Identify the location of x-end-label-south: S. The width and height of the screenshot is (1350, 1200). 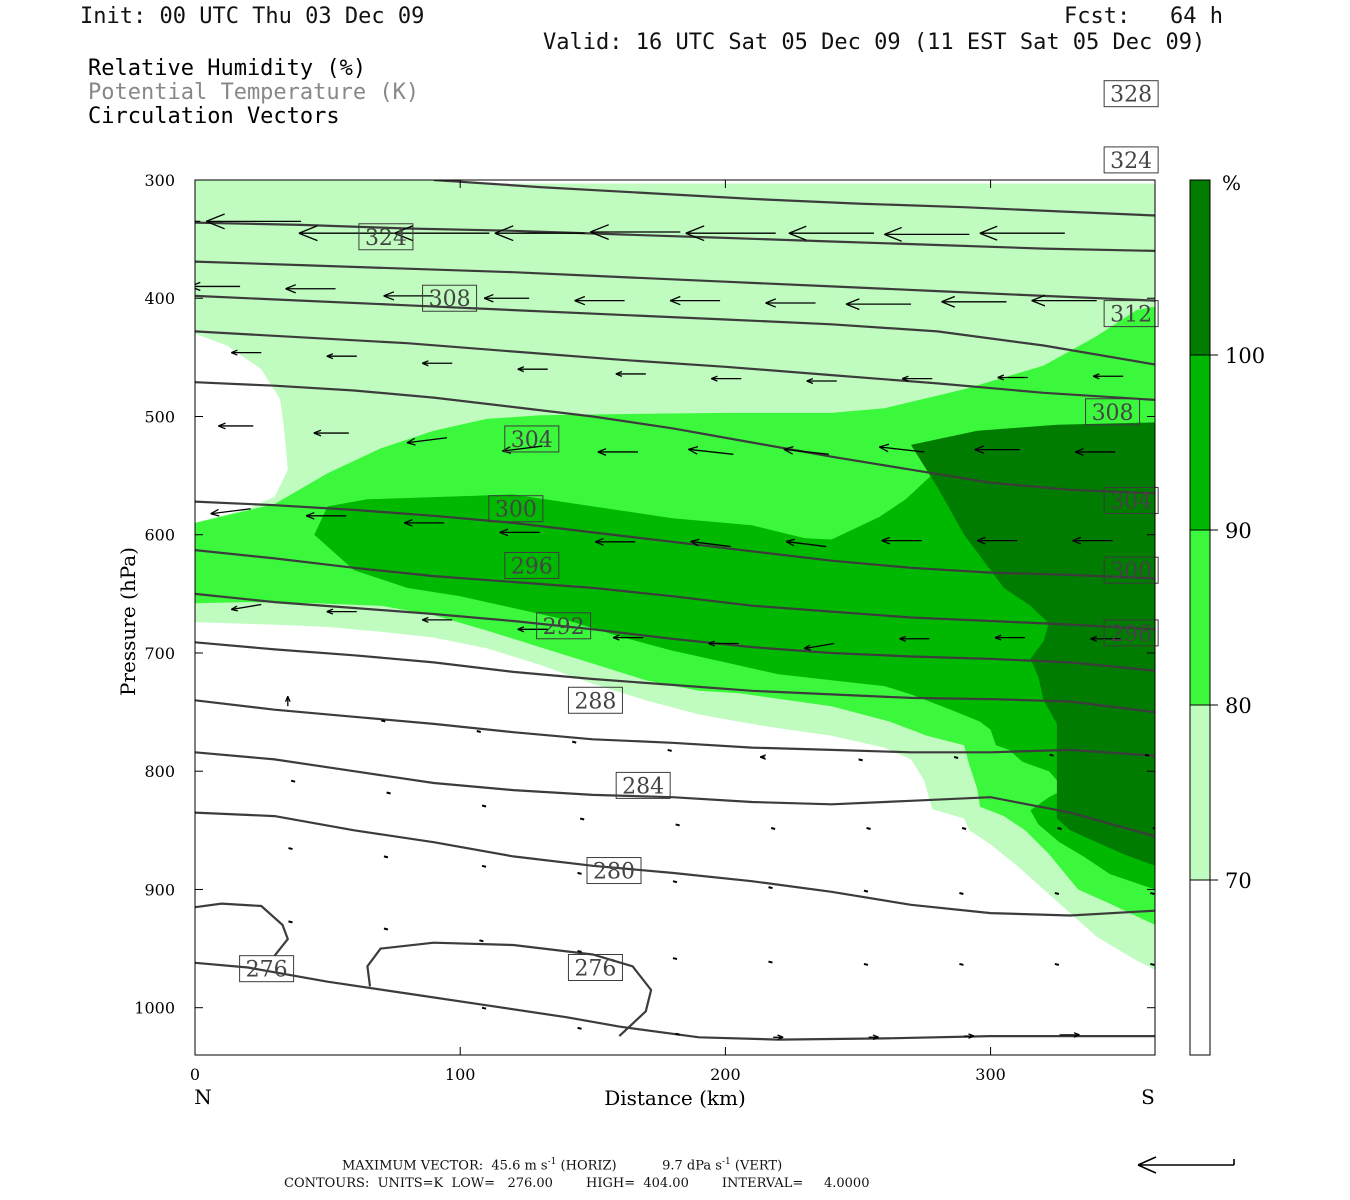
(1148, 1097).